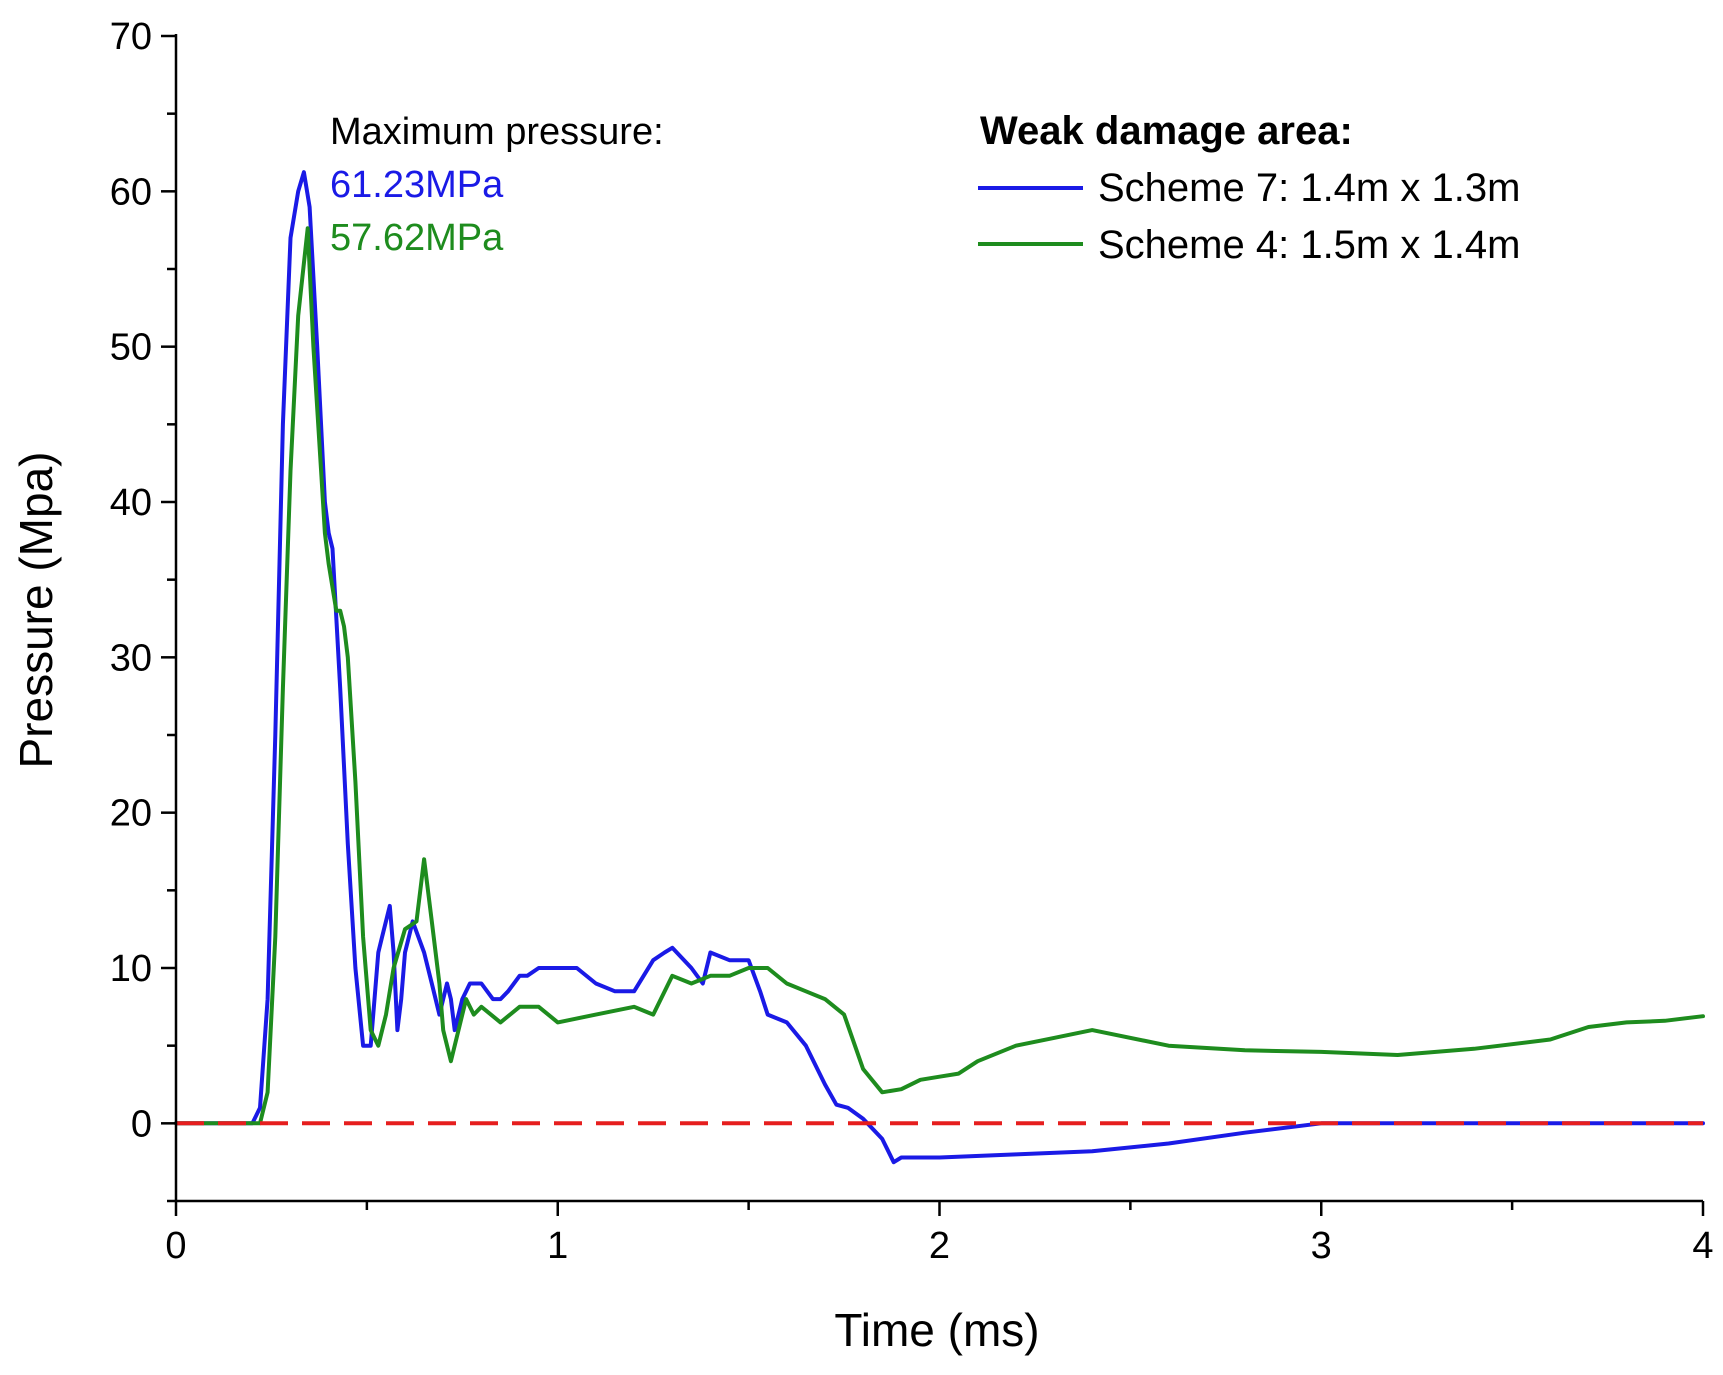  What do you see at coordinates (131, 969) in the screenshot?
I see `y-tick-label: 10` at bounding box center [131, 969].